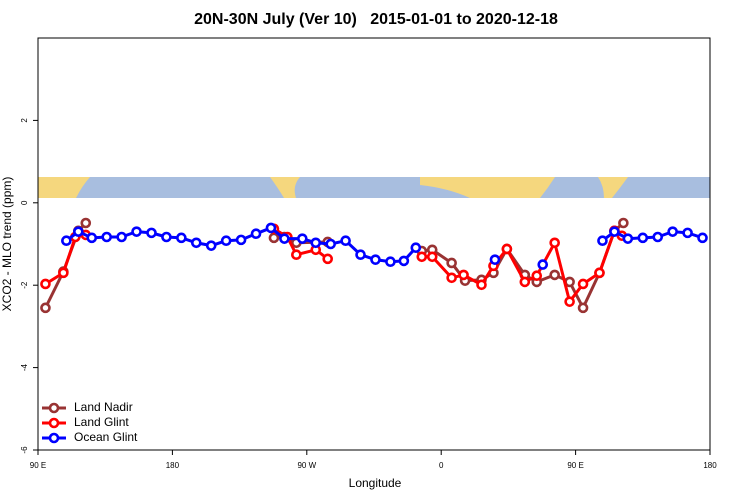  What do you see at coordinates (374, 187) in the screenshot?
I see `map-strip` at bounding box center [374, 187].